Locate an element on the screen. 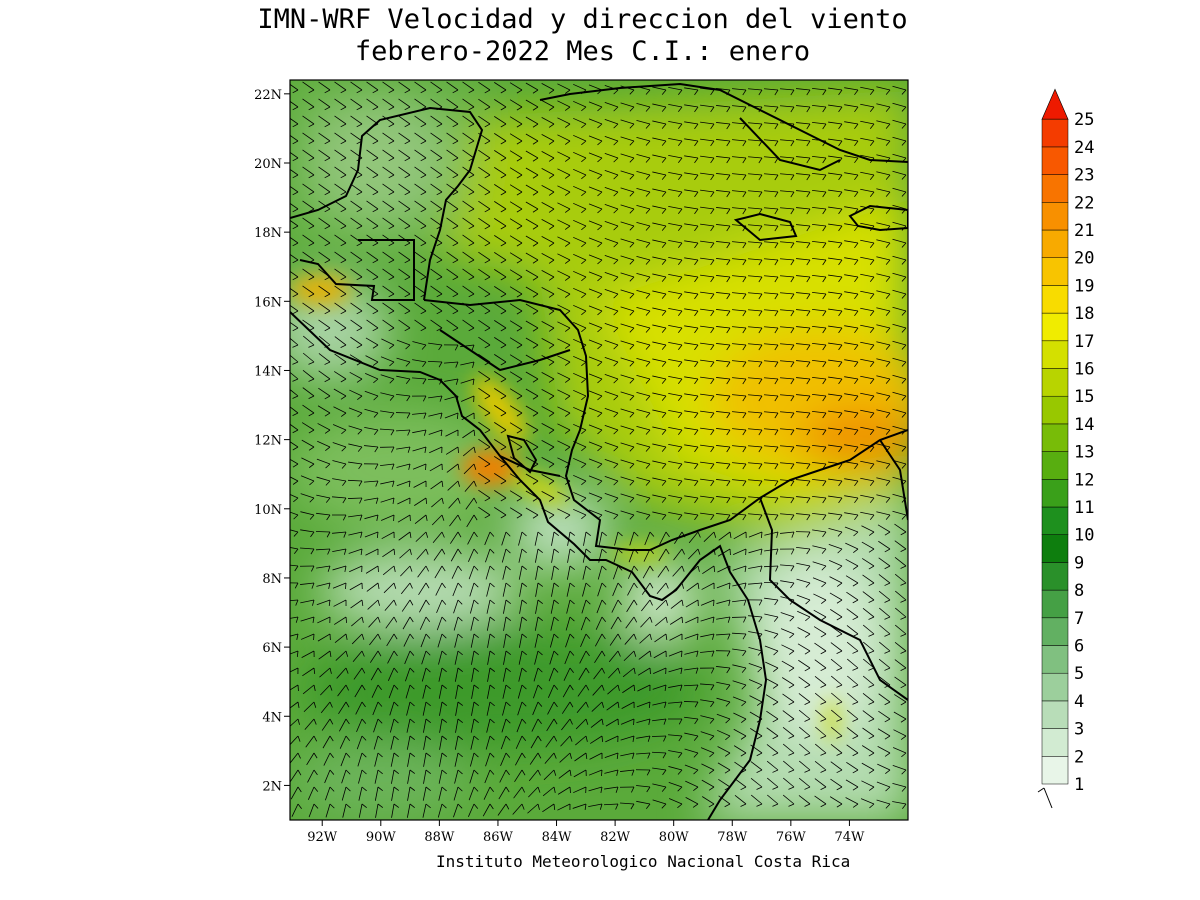 The image size is (1200, 900). lon-tick-label: 90W is located at coordinates (381, 837).